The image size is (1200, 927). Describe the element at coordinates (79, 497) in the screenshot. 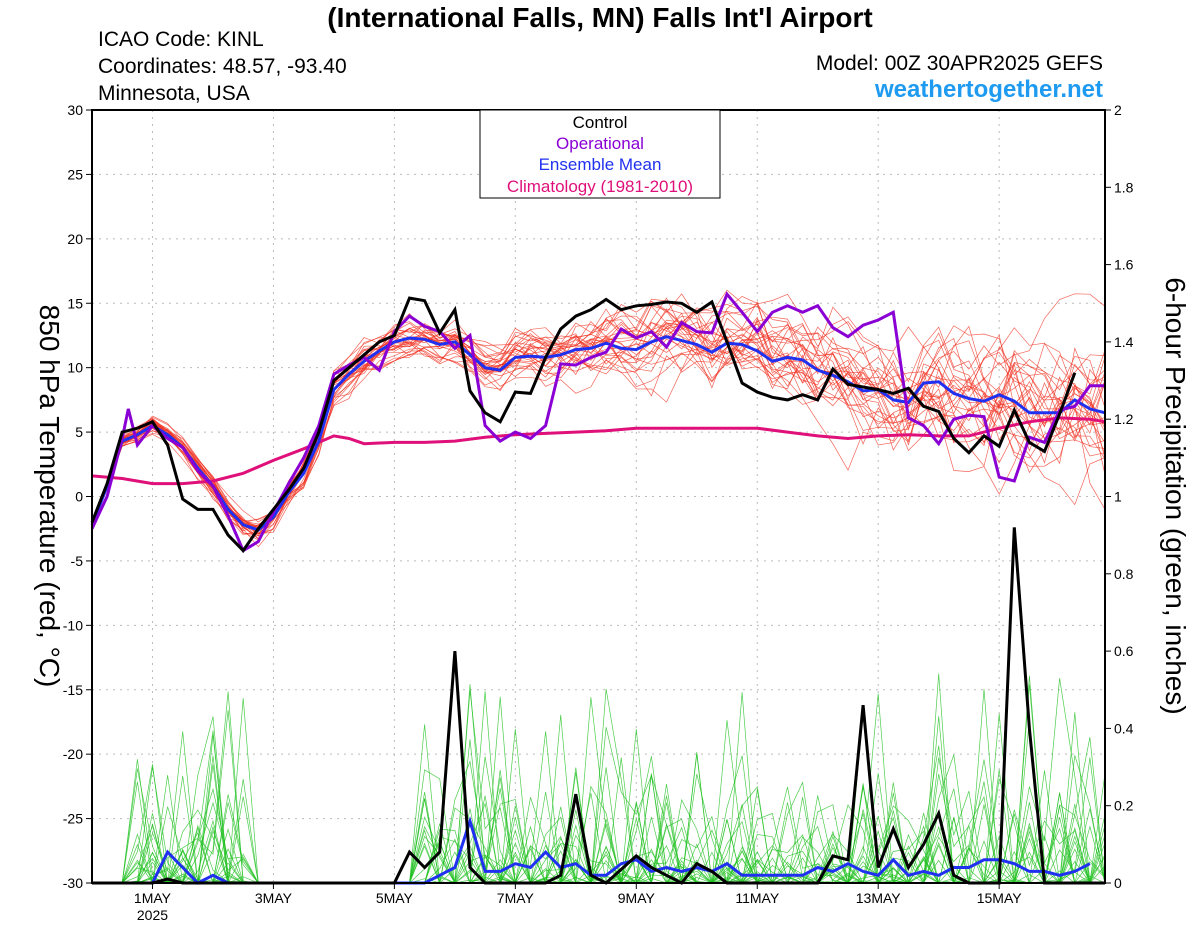

I see `left-tick-label: 0` at that location.